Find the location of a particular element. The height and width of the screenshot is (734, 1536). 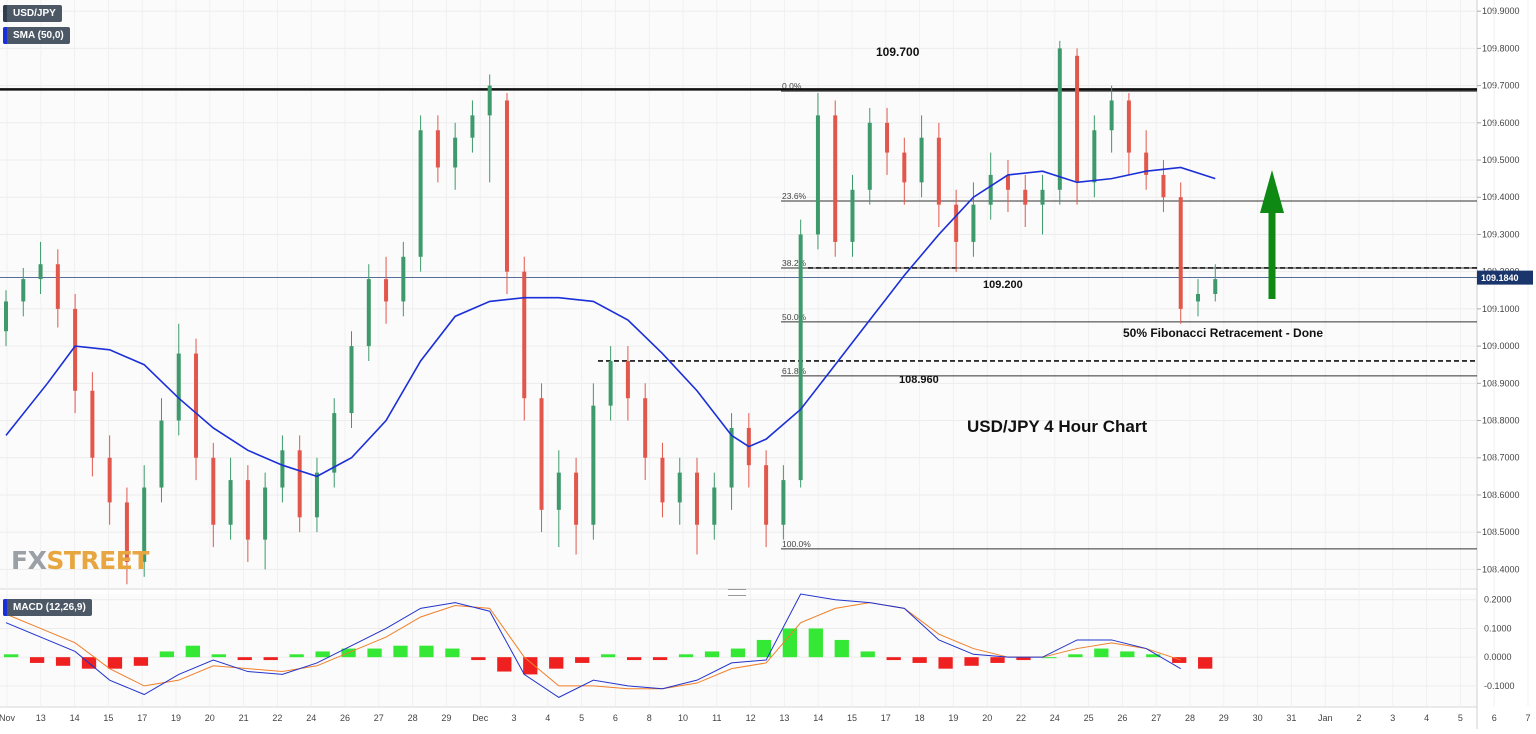

time-tick-label: 5 is located at coordinates (1460, 718).